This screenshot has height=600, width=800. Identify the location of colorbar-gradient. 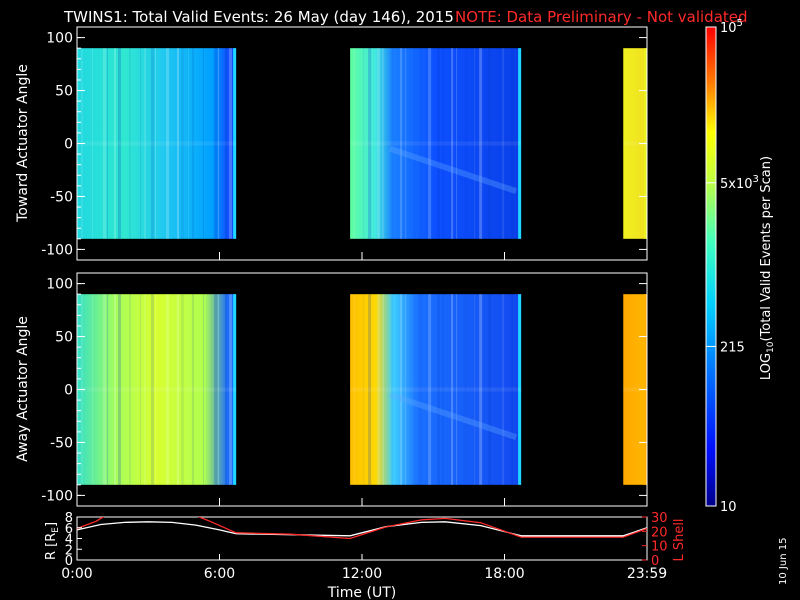
(711, 266).